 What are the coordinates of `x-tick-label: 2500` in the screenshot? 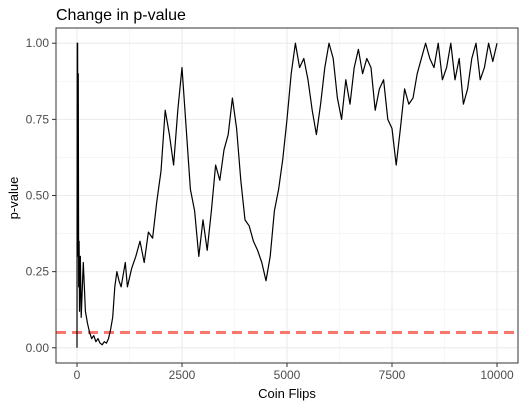 It's located at (182, 375).